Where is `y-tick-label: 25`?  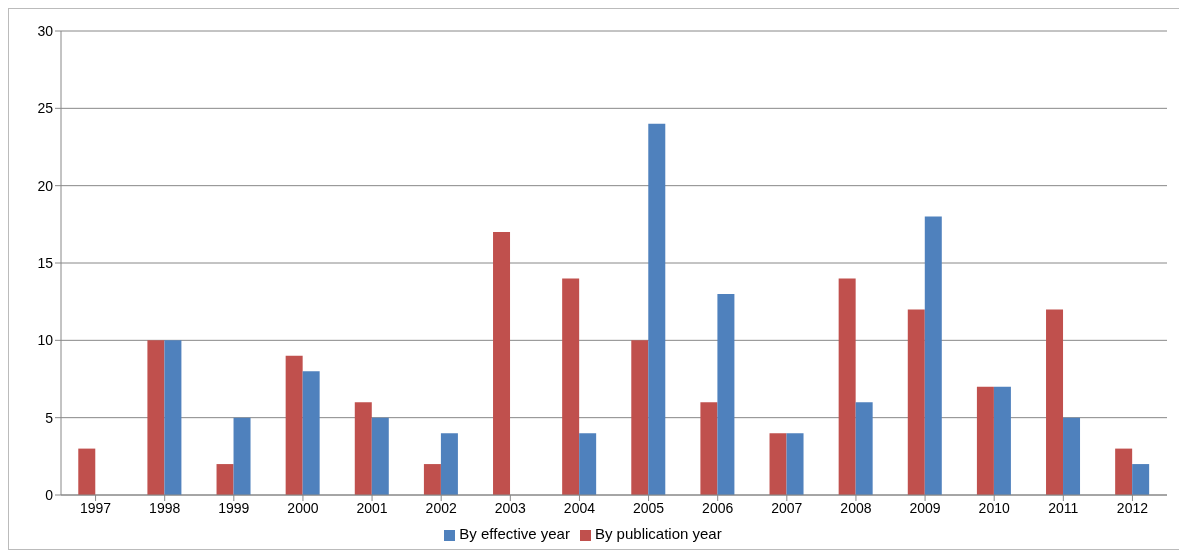 y-tick-label: 25 is located at coordinates (45, 108).